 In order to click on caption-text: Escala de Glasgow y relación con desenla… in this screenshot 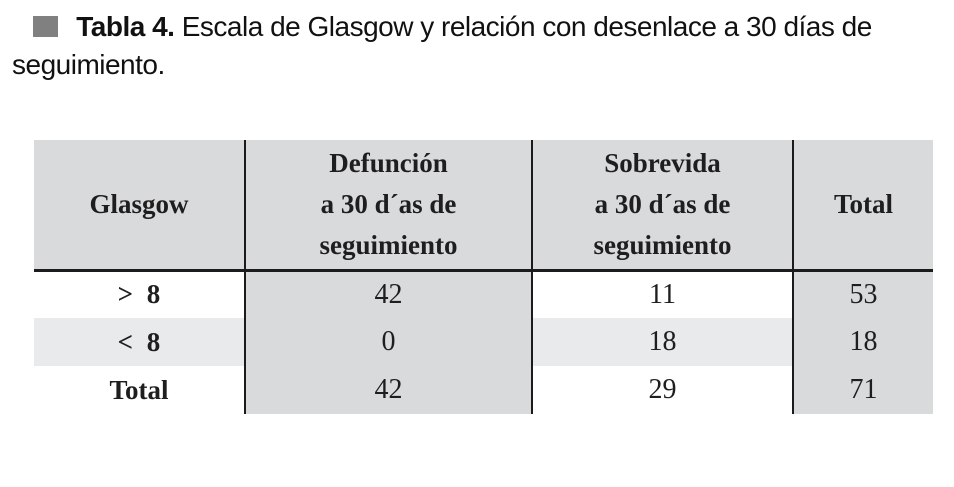, I will do `click(527, 26)`.